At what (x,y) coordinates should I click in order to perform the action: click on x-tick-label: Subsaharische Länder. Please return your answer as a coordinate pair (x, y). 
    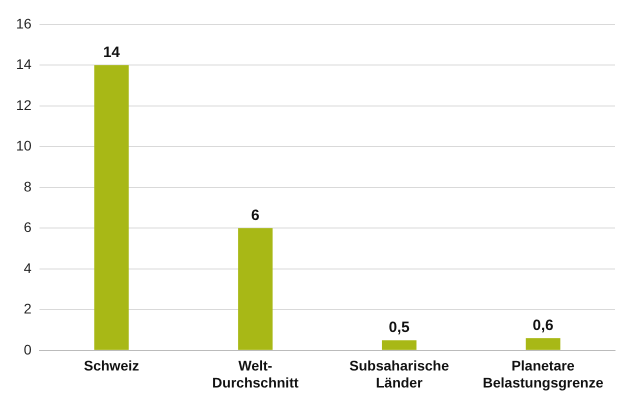
    Looking at the image, I should click on (399, 374).